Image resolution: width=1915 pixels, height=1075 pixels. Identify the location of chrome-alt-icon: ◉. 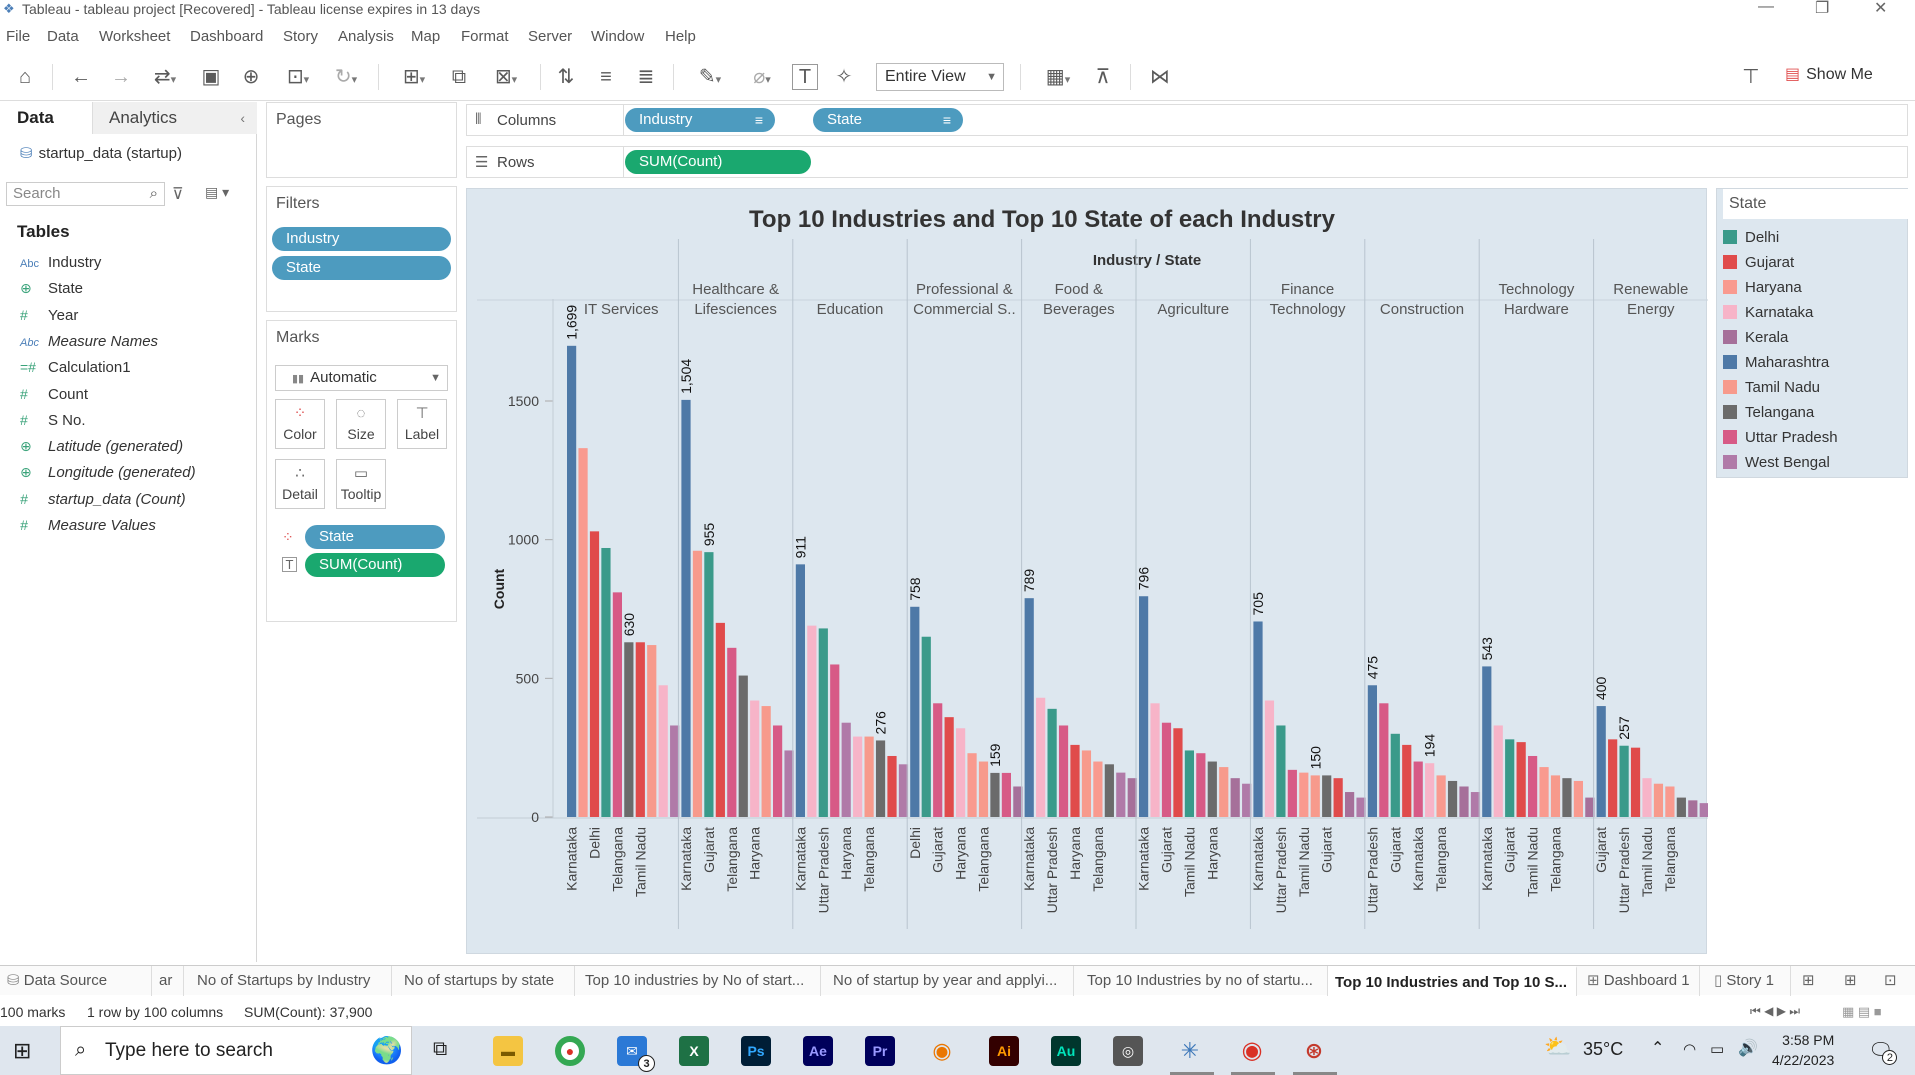
(1252, 1050).